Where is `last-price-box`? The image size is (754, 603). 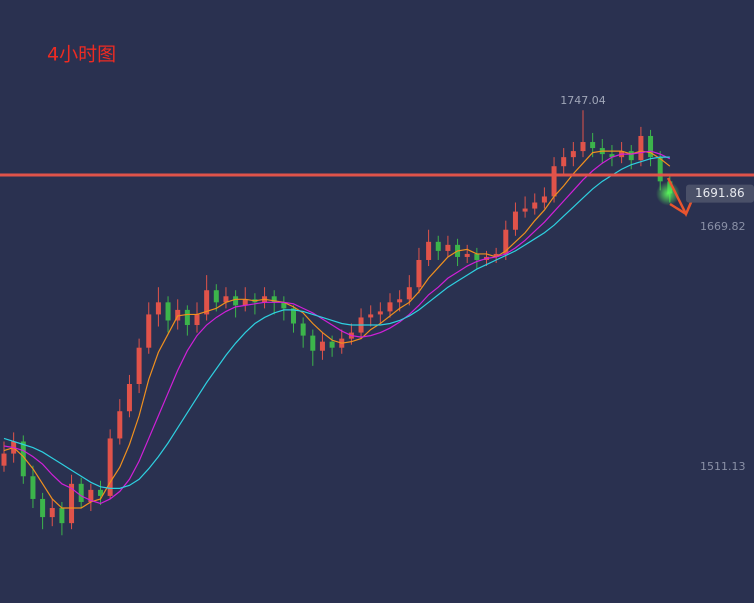
last-price-box is located at coordinates (720, 193).